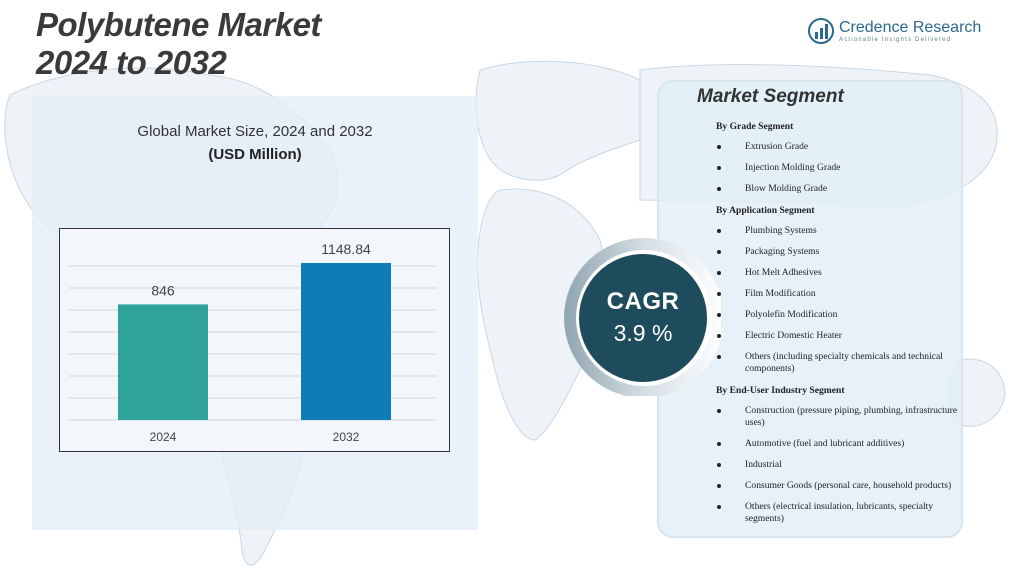 The height and width of the screenshot is (583, 1009). Describe the element at coordinates (255, 154) in the screenshot. I see `chart-subtitle: (USD Million)` at that location.